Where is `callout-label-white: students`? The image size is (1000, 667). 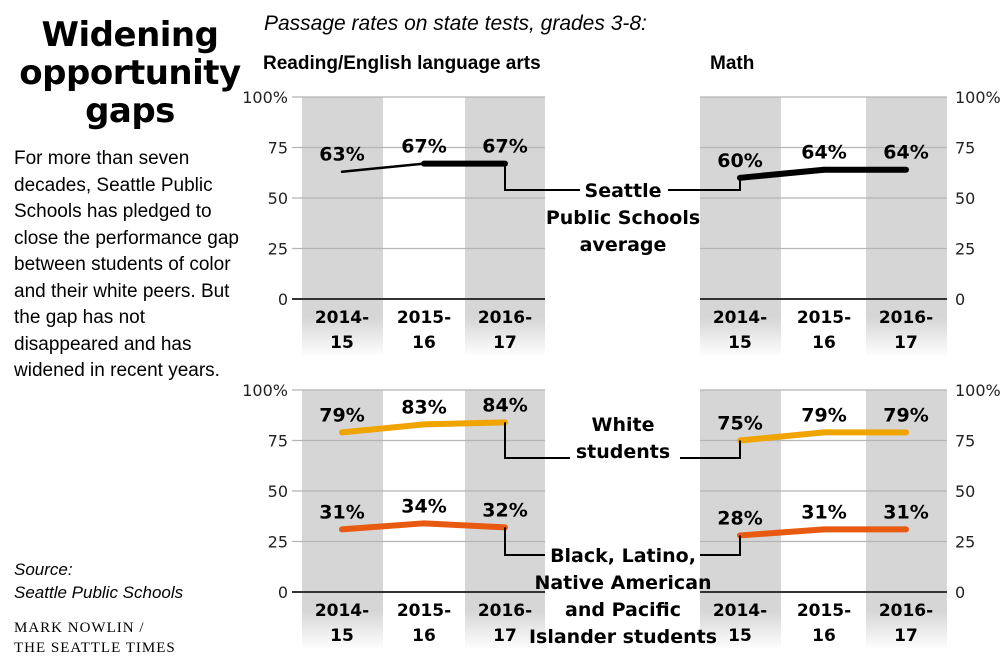
callout-label-white: students is located at coordinates (623, 452).